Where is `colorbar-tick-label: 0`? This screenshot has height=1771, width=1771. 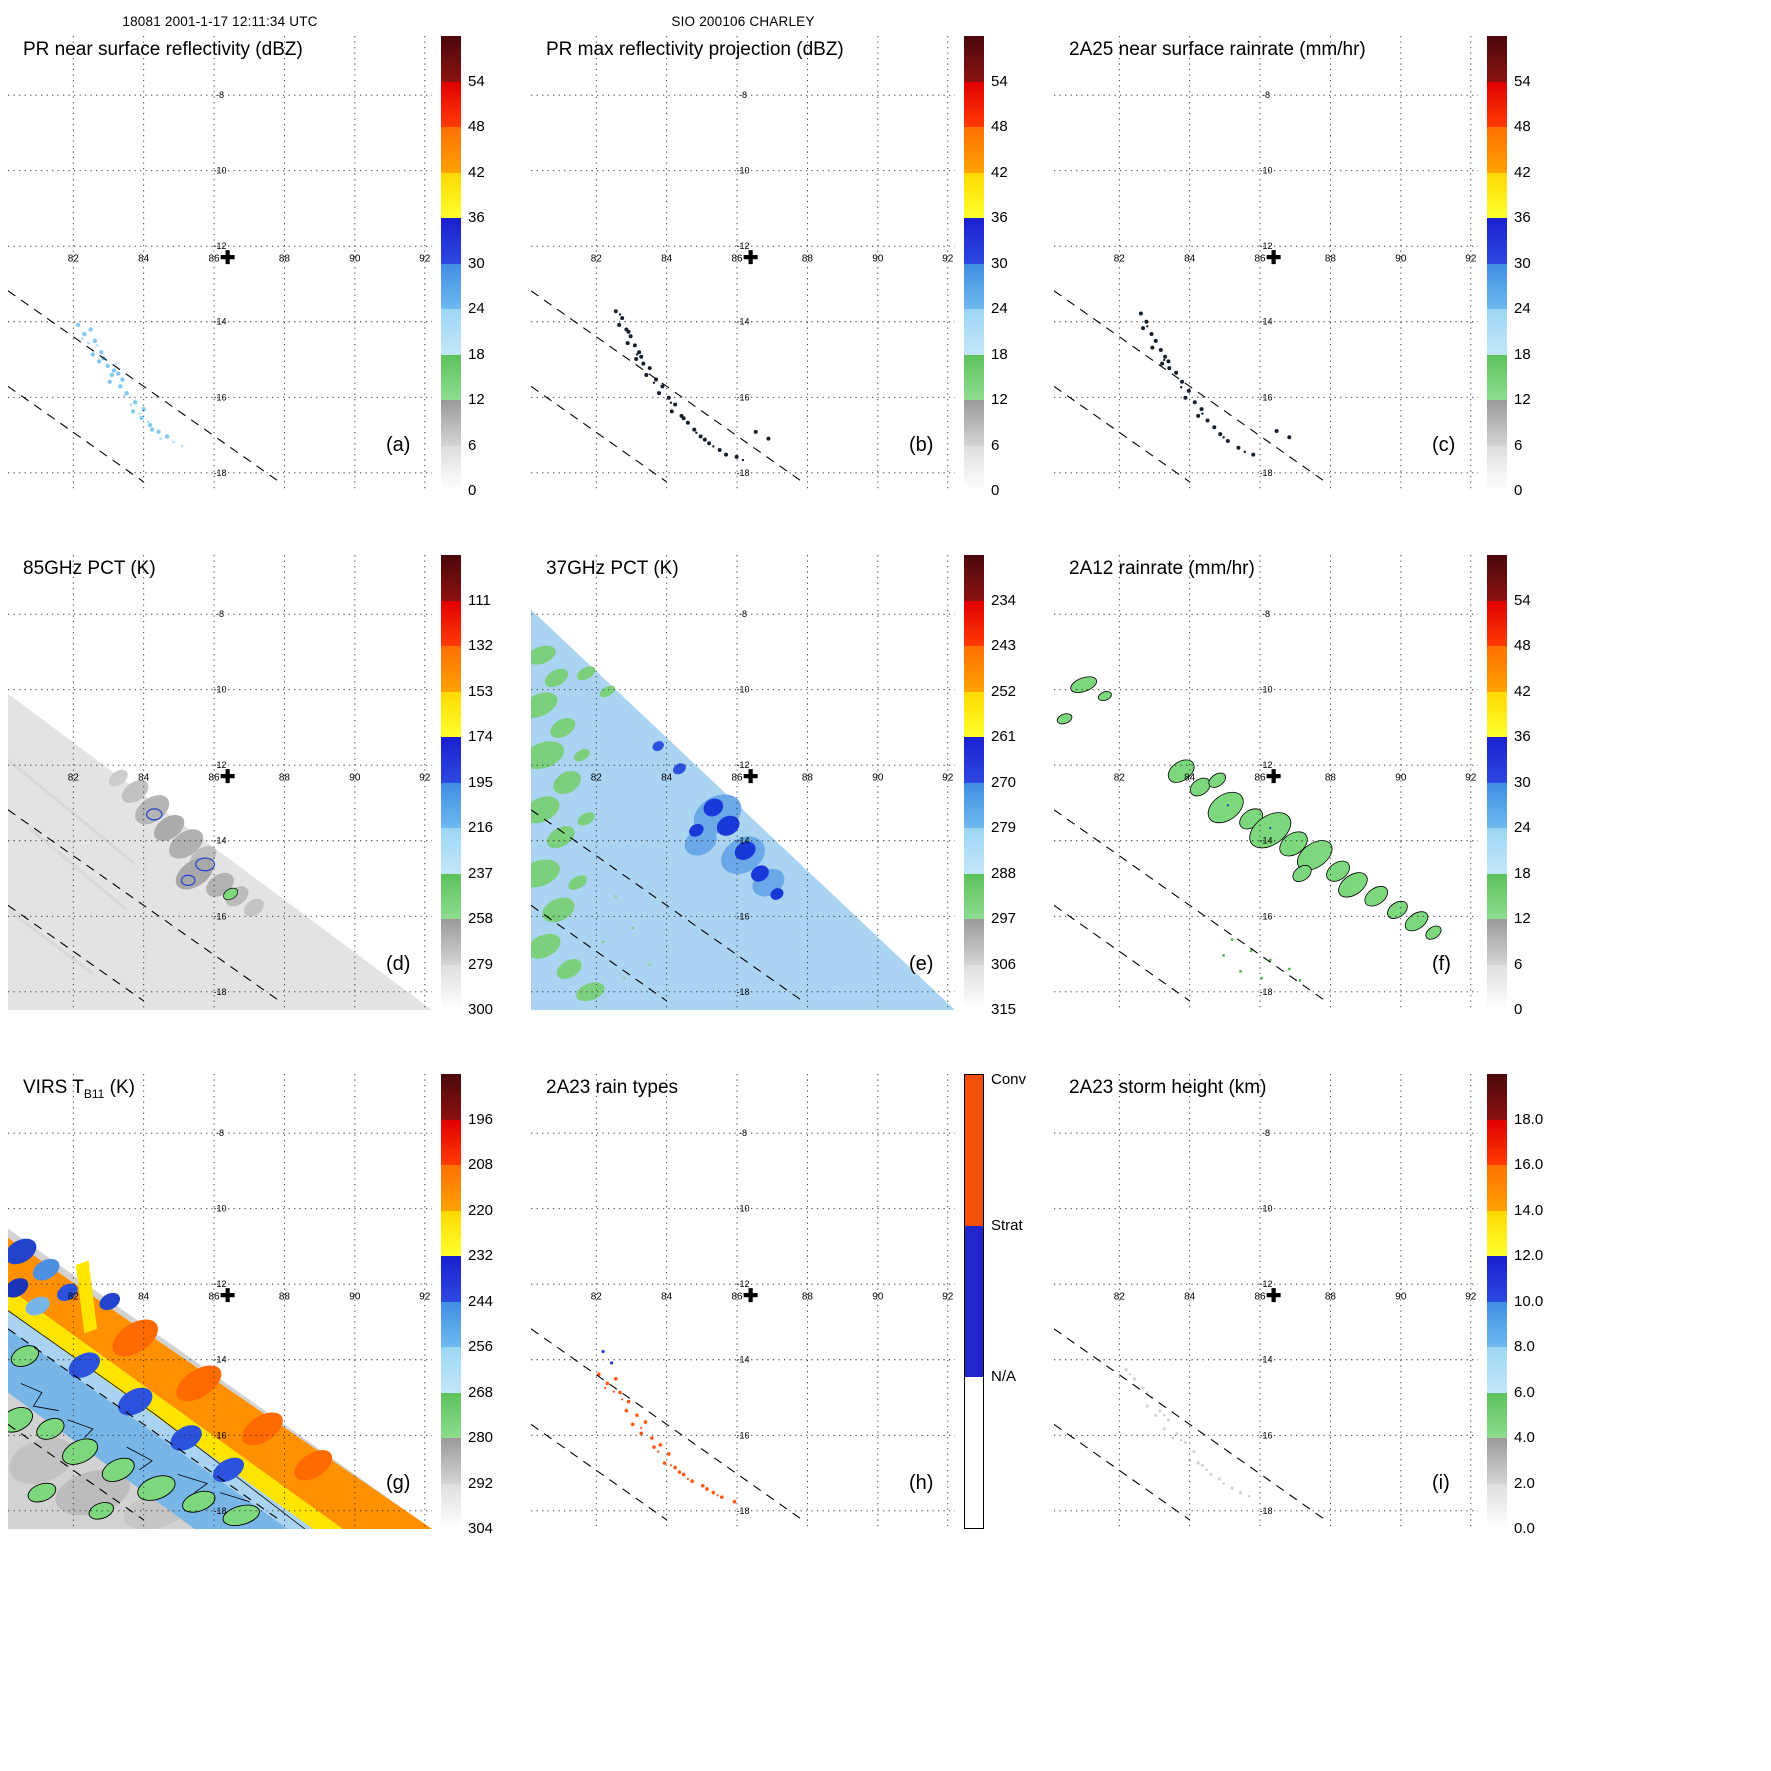 colorbar-tick-label: 0 is located at coordinates (1518, 490).